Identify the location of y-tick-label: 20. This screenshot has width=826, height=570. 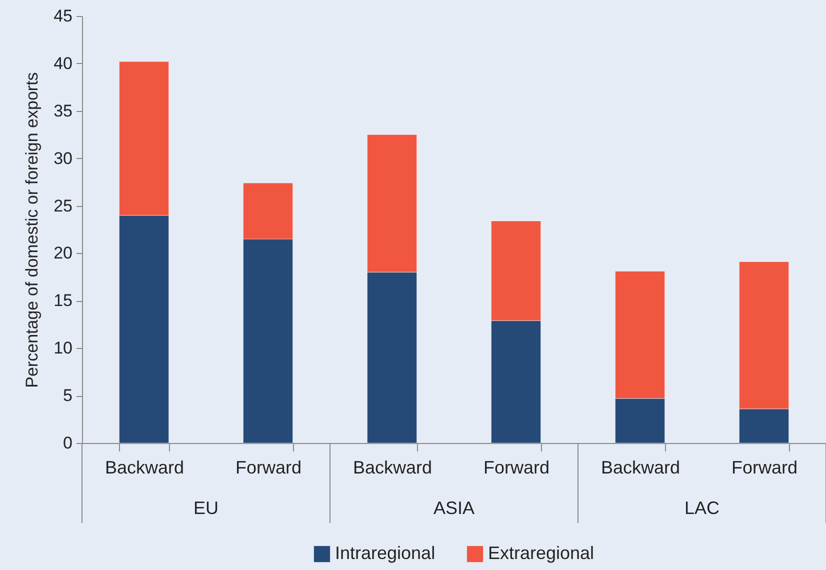
(63, 253).